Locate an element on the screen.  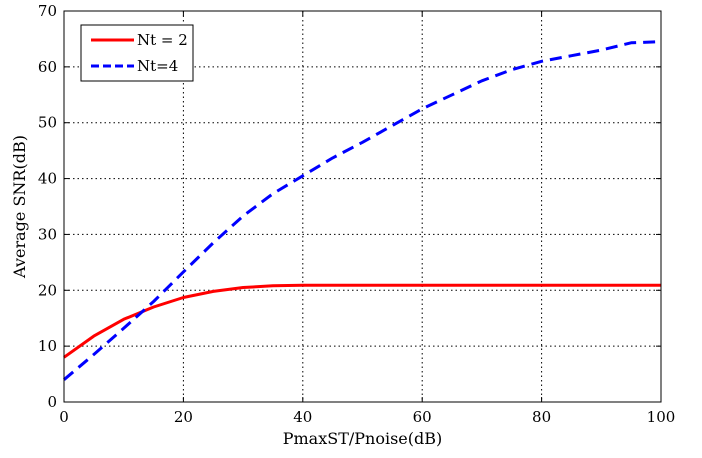
x-tick-label: 20 is located at coordinates (183, 417).